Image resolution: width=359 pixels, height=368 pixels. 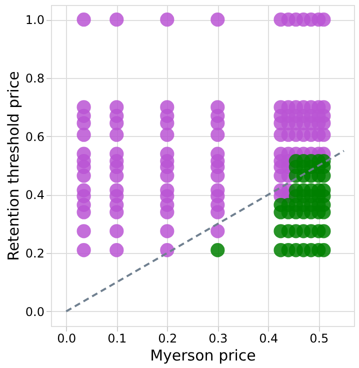 What do you see at coordinates (34, 137) in the screenshot?
I see `y-tick-label: 0.6` at bounding box center [34, 137].